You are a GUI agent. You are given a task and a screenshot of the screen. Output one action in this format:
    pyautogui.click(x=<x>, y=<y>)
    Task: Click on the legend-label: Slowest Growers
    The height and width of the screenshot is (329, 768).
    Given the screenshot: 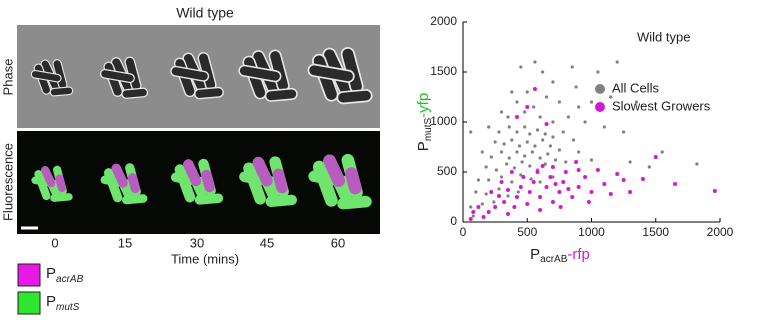 What is the action you would take?
    pyautogui.click(x=661, y=105)
    